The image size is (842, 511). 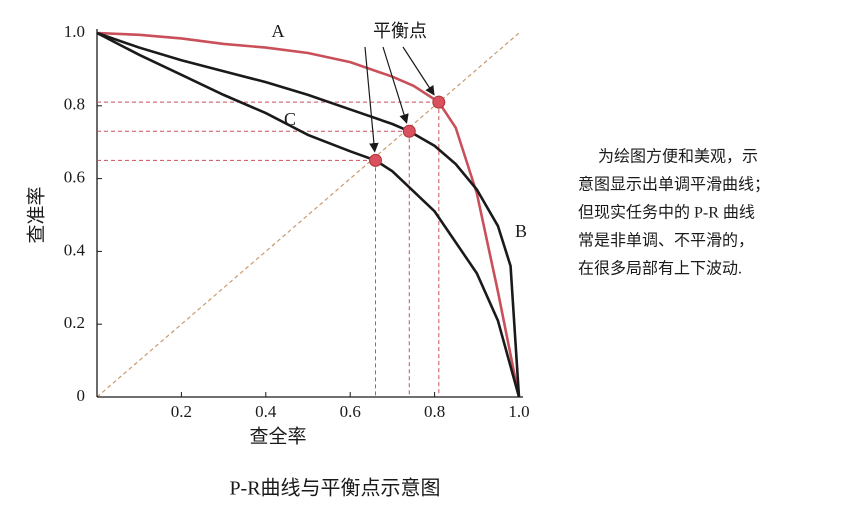 I want to click on x-tick-label: 0.4, so click(x=266, y=411).